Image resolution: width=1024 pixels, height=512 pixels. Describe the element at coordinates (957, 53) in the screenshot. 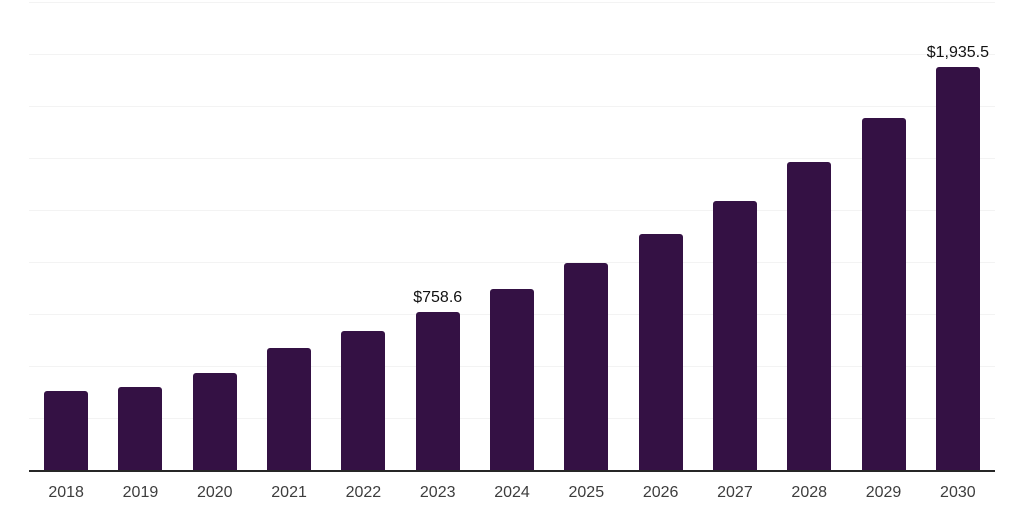

I see `bar-value-label-2030: $1,935.5` at that location.